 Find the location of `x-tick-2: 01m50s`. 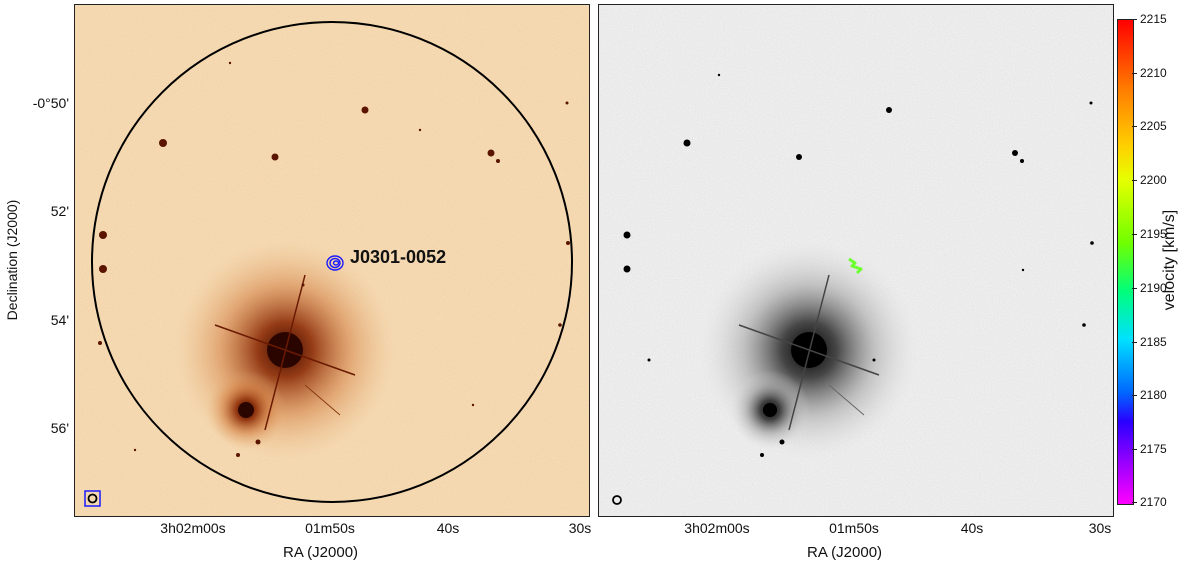

x-tick-2: 01m50s is located at coordinates (330, 528).